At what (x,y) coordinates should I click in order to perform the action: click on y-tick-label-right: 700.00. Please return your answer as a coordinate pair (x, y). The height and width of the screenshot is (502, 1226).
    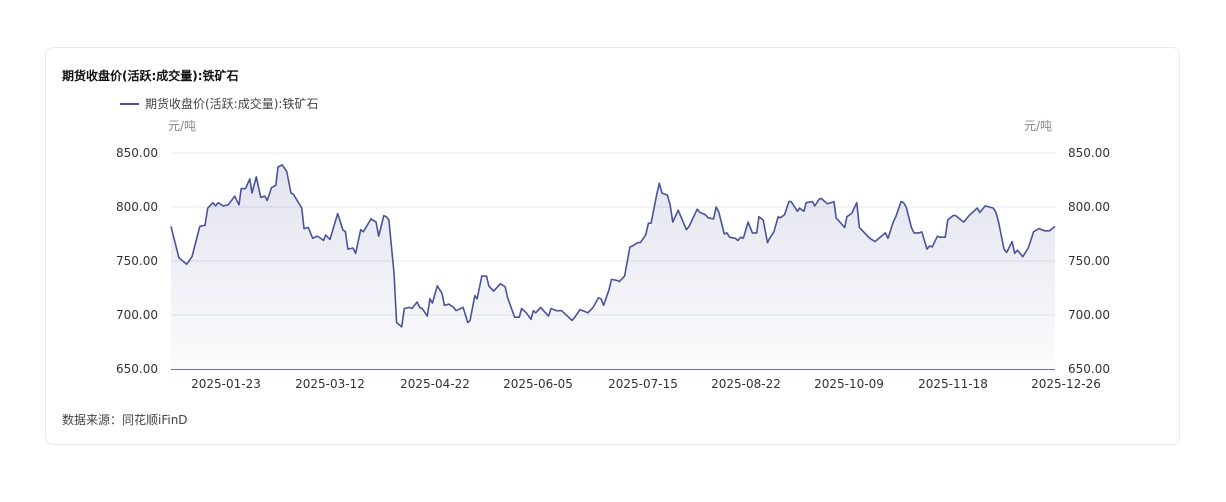
    Looking at the image, I should click on (1089, 315).